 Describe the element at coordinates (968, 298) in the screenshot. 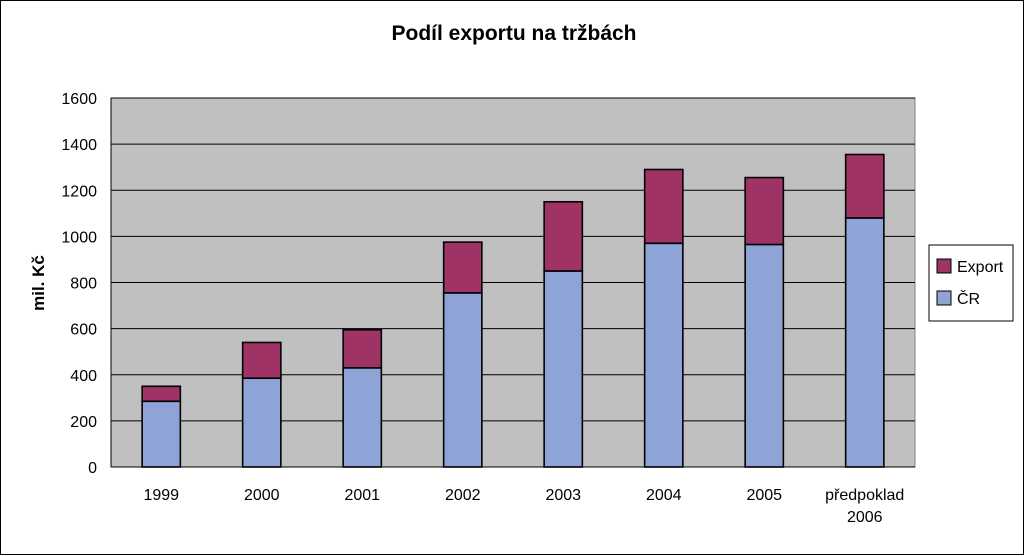

I see `legend-label: ČR` at that location.